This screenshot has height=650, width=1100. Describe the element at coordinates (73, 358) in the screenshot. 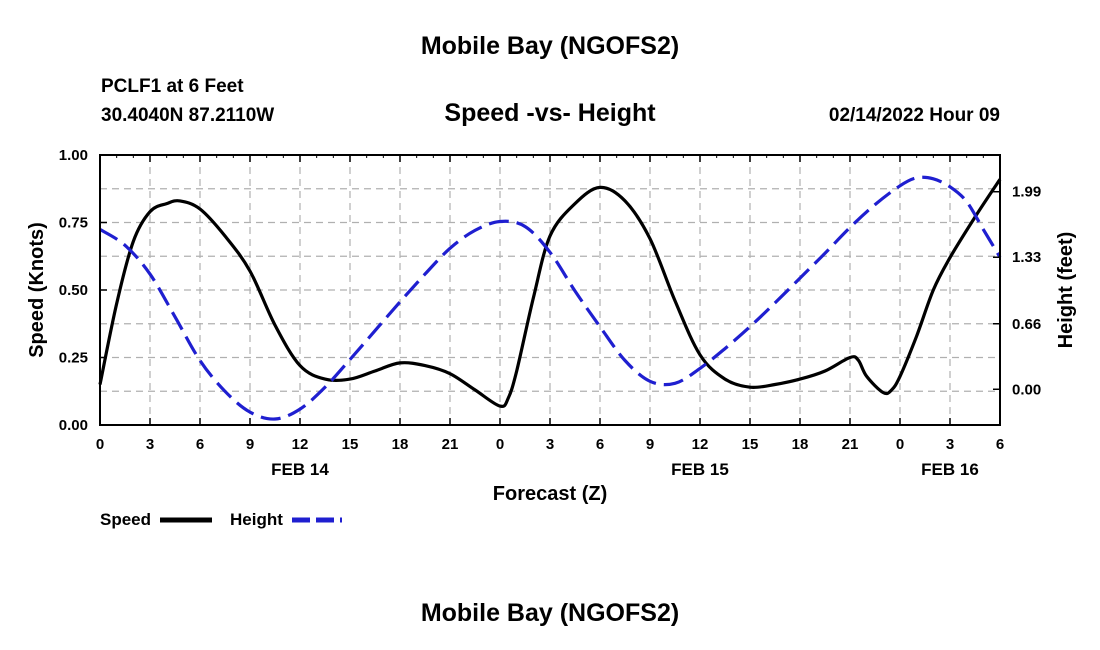

I see `y-tick-label: 0.25` at that location.